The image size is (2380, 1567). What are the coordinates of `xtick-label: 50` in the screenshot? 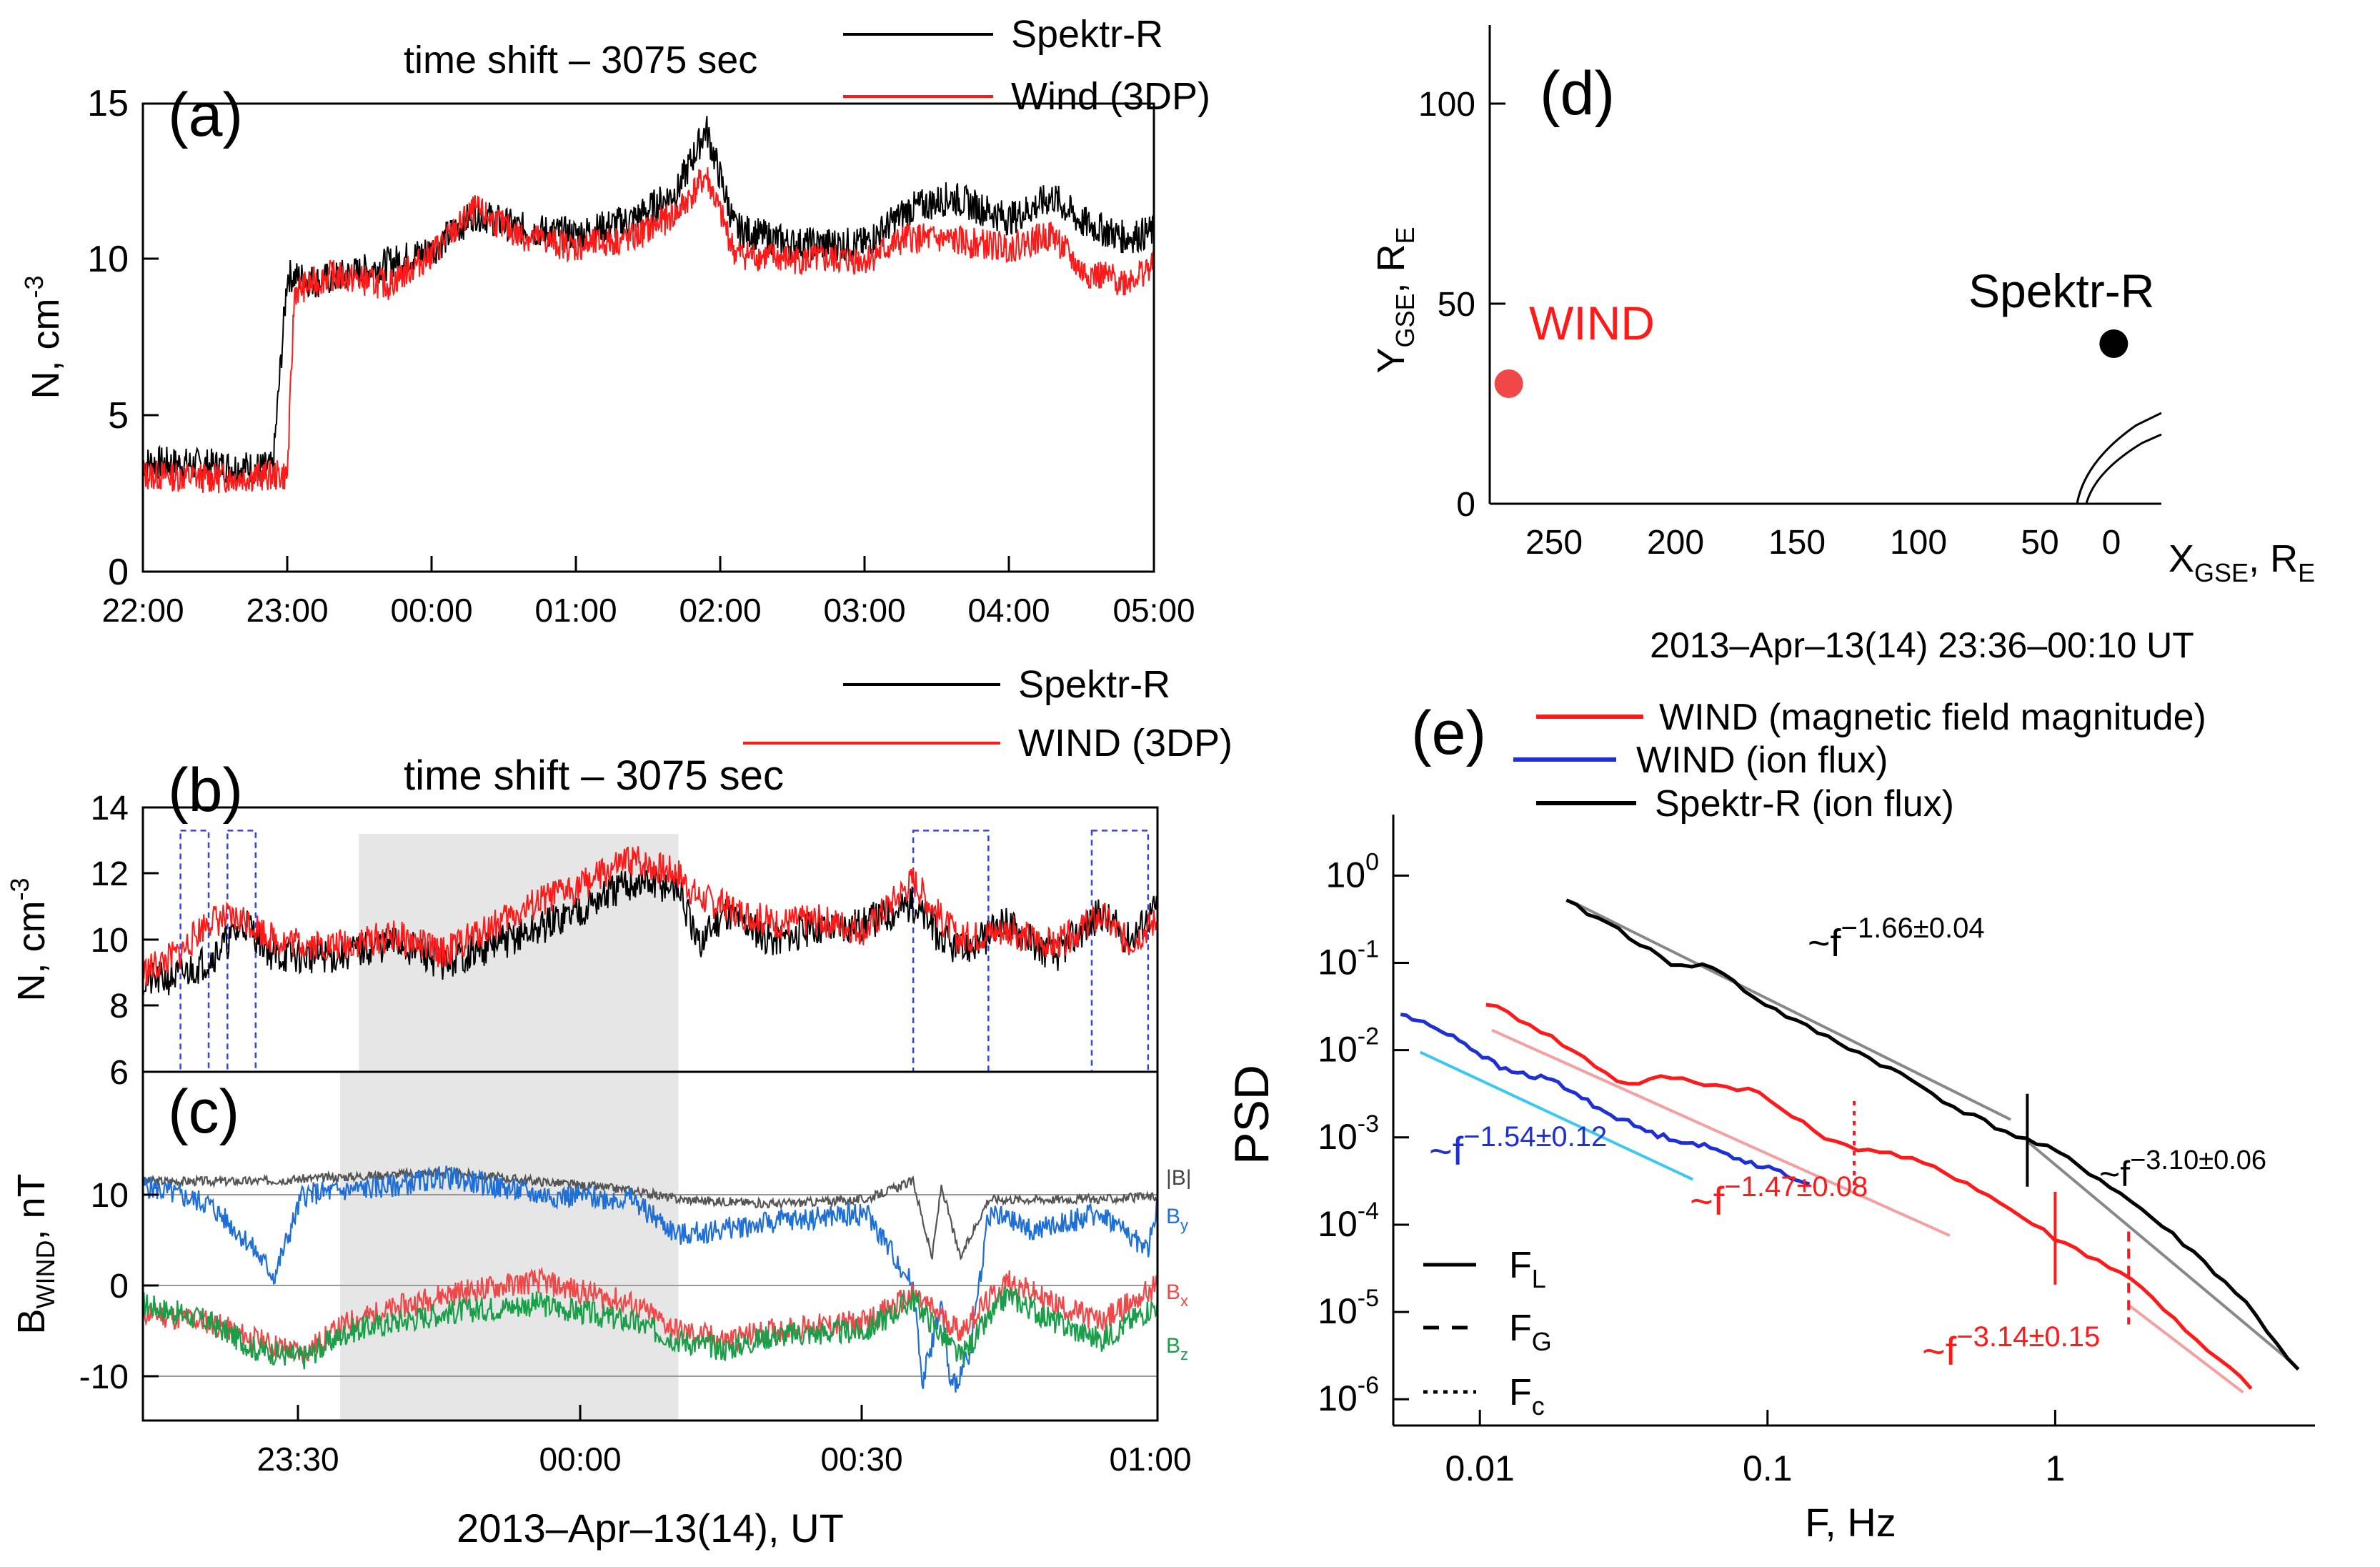 It's located at (2039, 543).